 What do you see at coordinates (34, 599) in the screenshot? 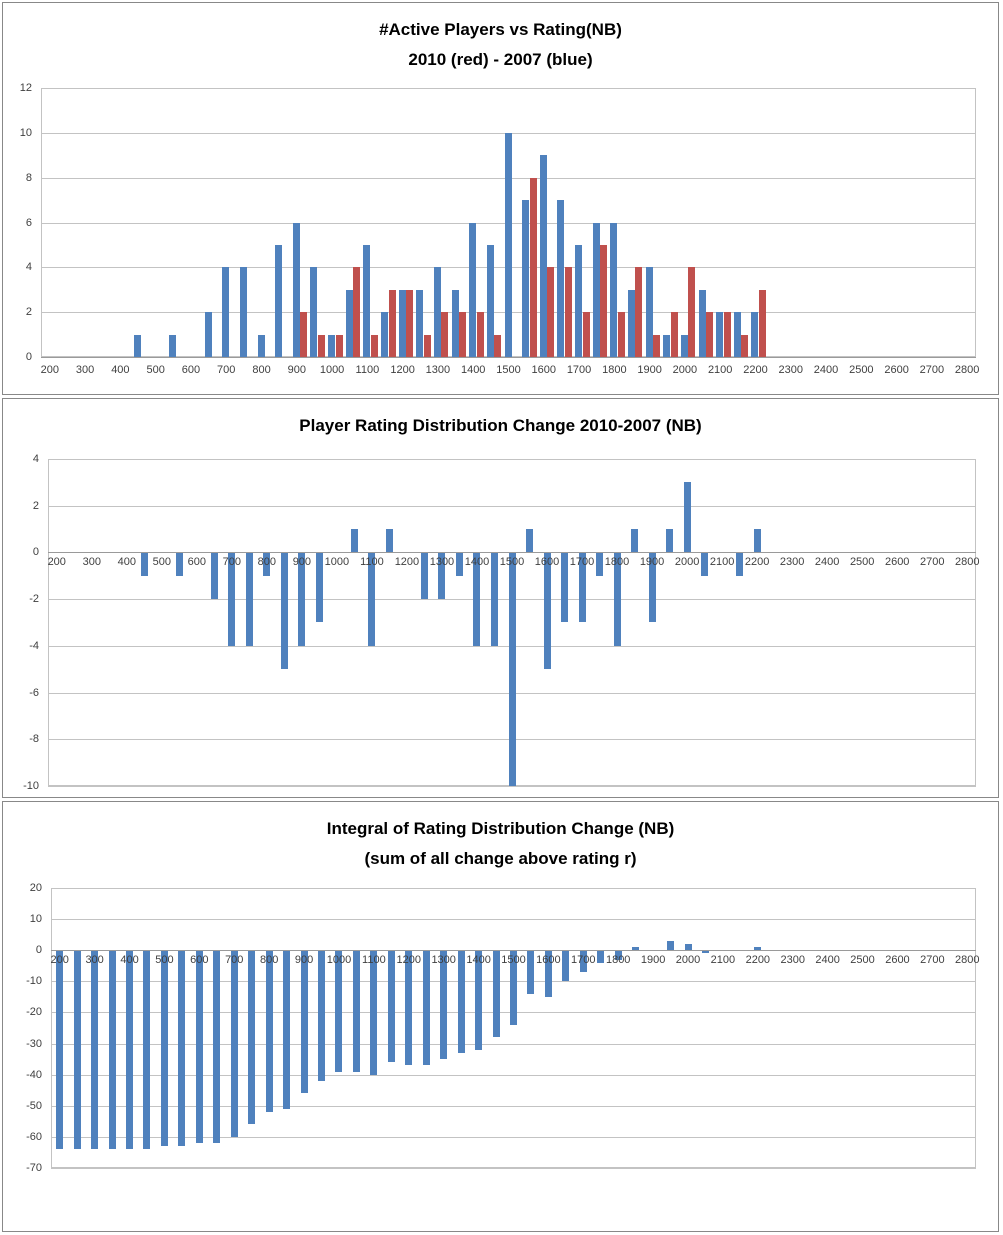
I see `y-tick-label: -2` at bounding box center [34, 599].